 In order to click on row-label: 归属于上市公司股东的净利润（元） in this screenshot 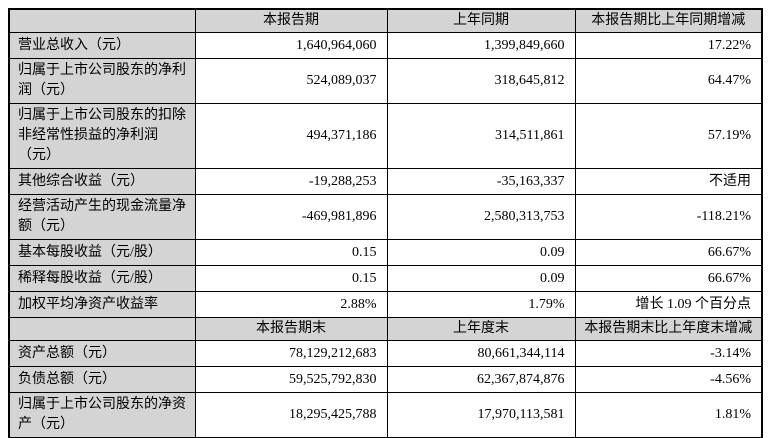, I will do `click(102, 81)`.